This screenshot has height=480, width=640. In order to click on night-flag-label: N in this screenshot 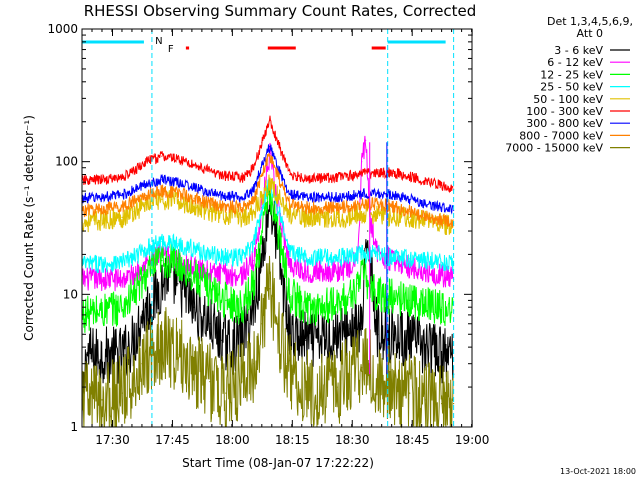, I will do `click(158, 41)`.